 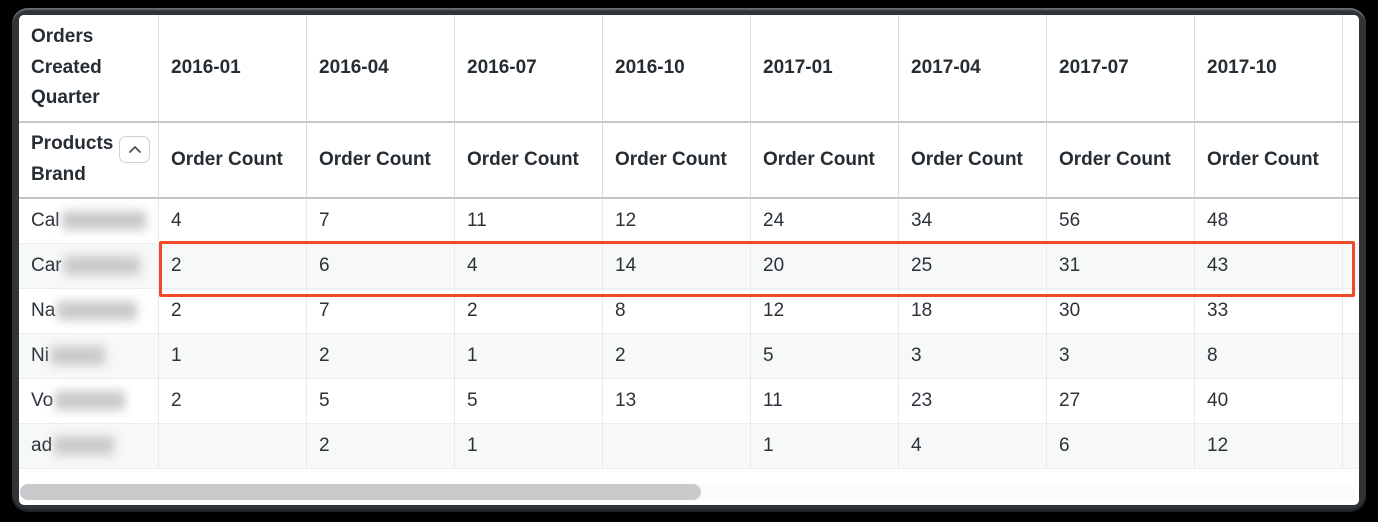 I want to click on table-row-highlighted: Car 2 6 4 14 20 25 31 43, so click(x=689, y=266).